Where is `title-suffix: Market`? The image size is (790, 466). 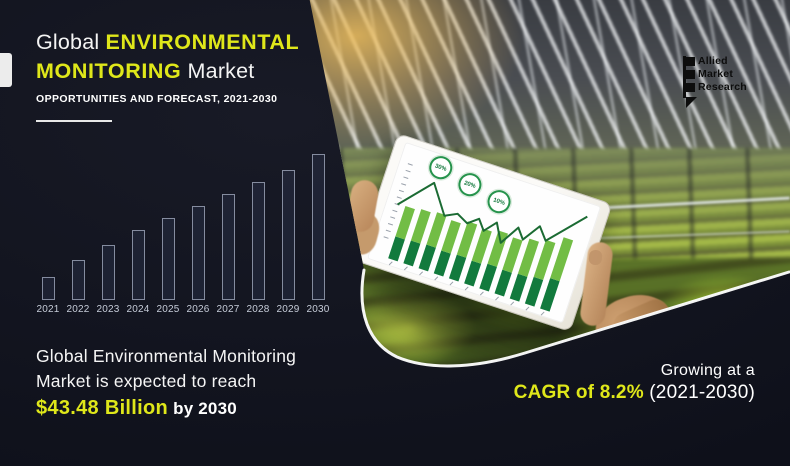 title-suffix: Market is located at coordinates (221, 71).